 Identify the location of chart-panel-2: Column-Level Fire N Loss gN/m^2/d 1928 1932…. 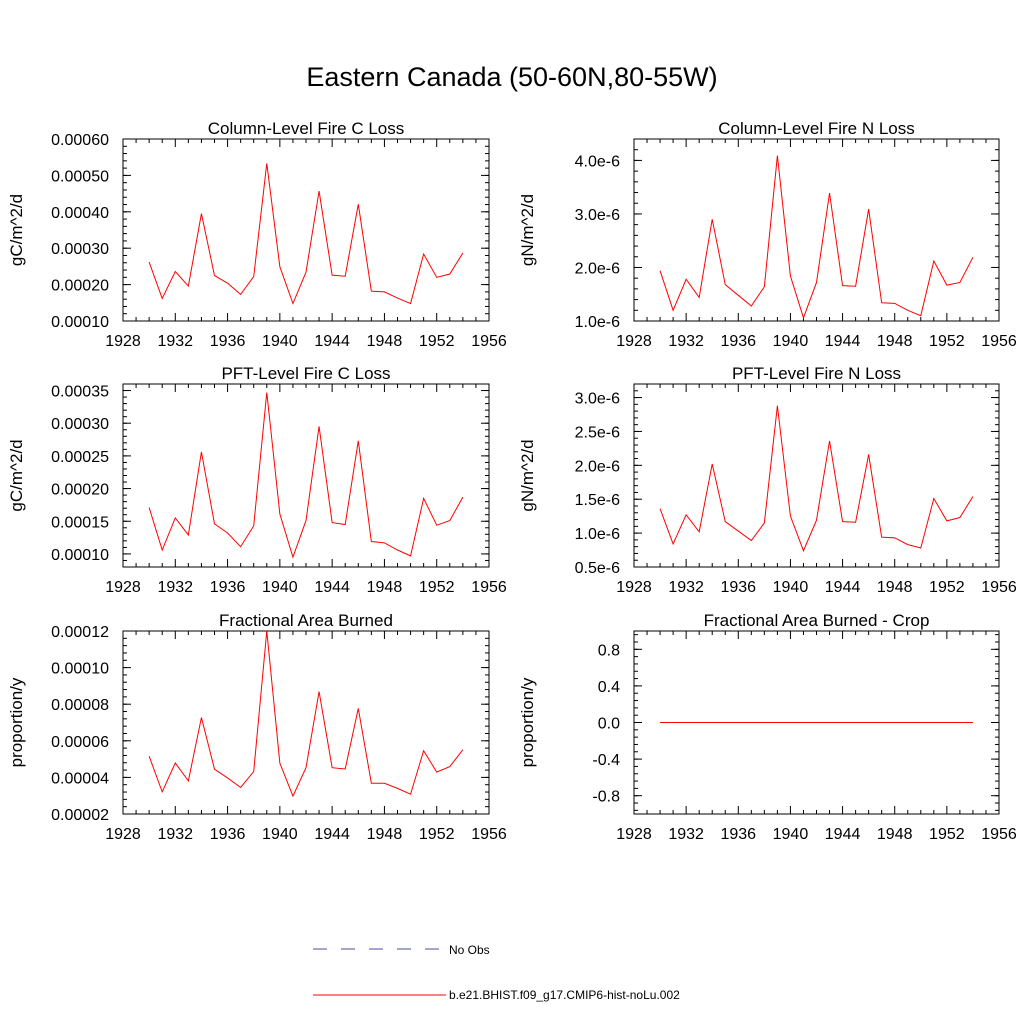
(767, 234).